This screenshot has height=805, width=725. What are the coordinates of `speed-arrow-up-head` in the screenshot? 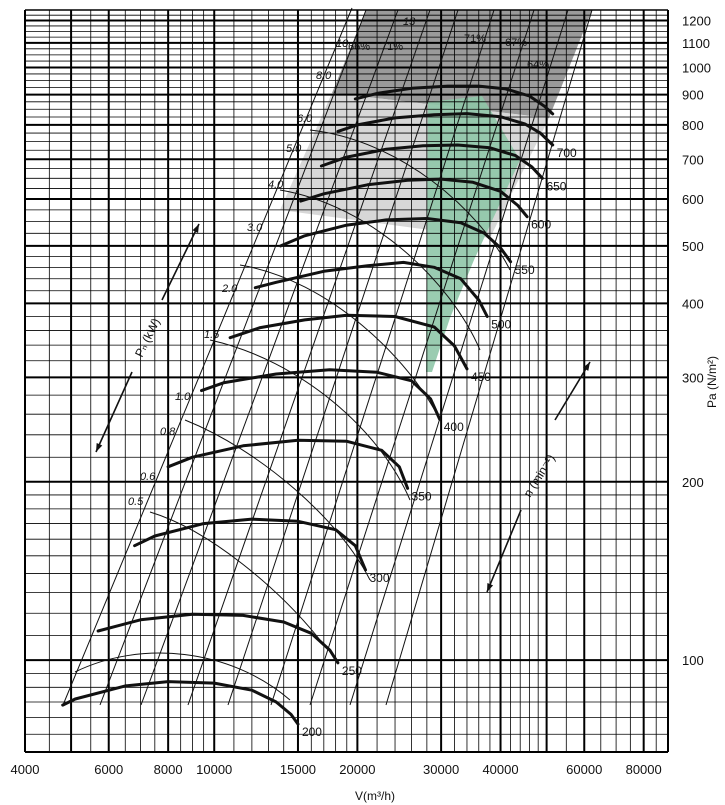 It's located at (586, 366).